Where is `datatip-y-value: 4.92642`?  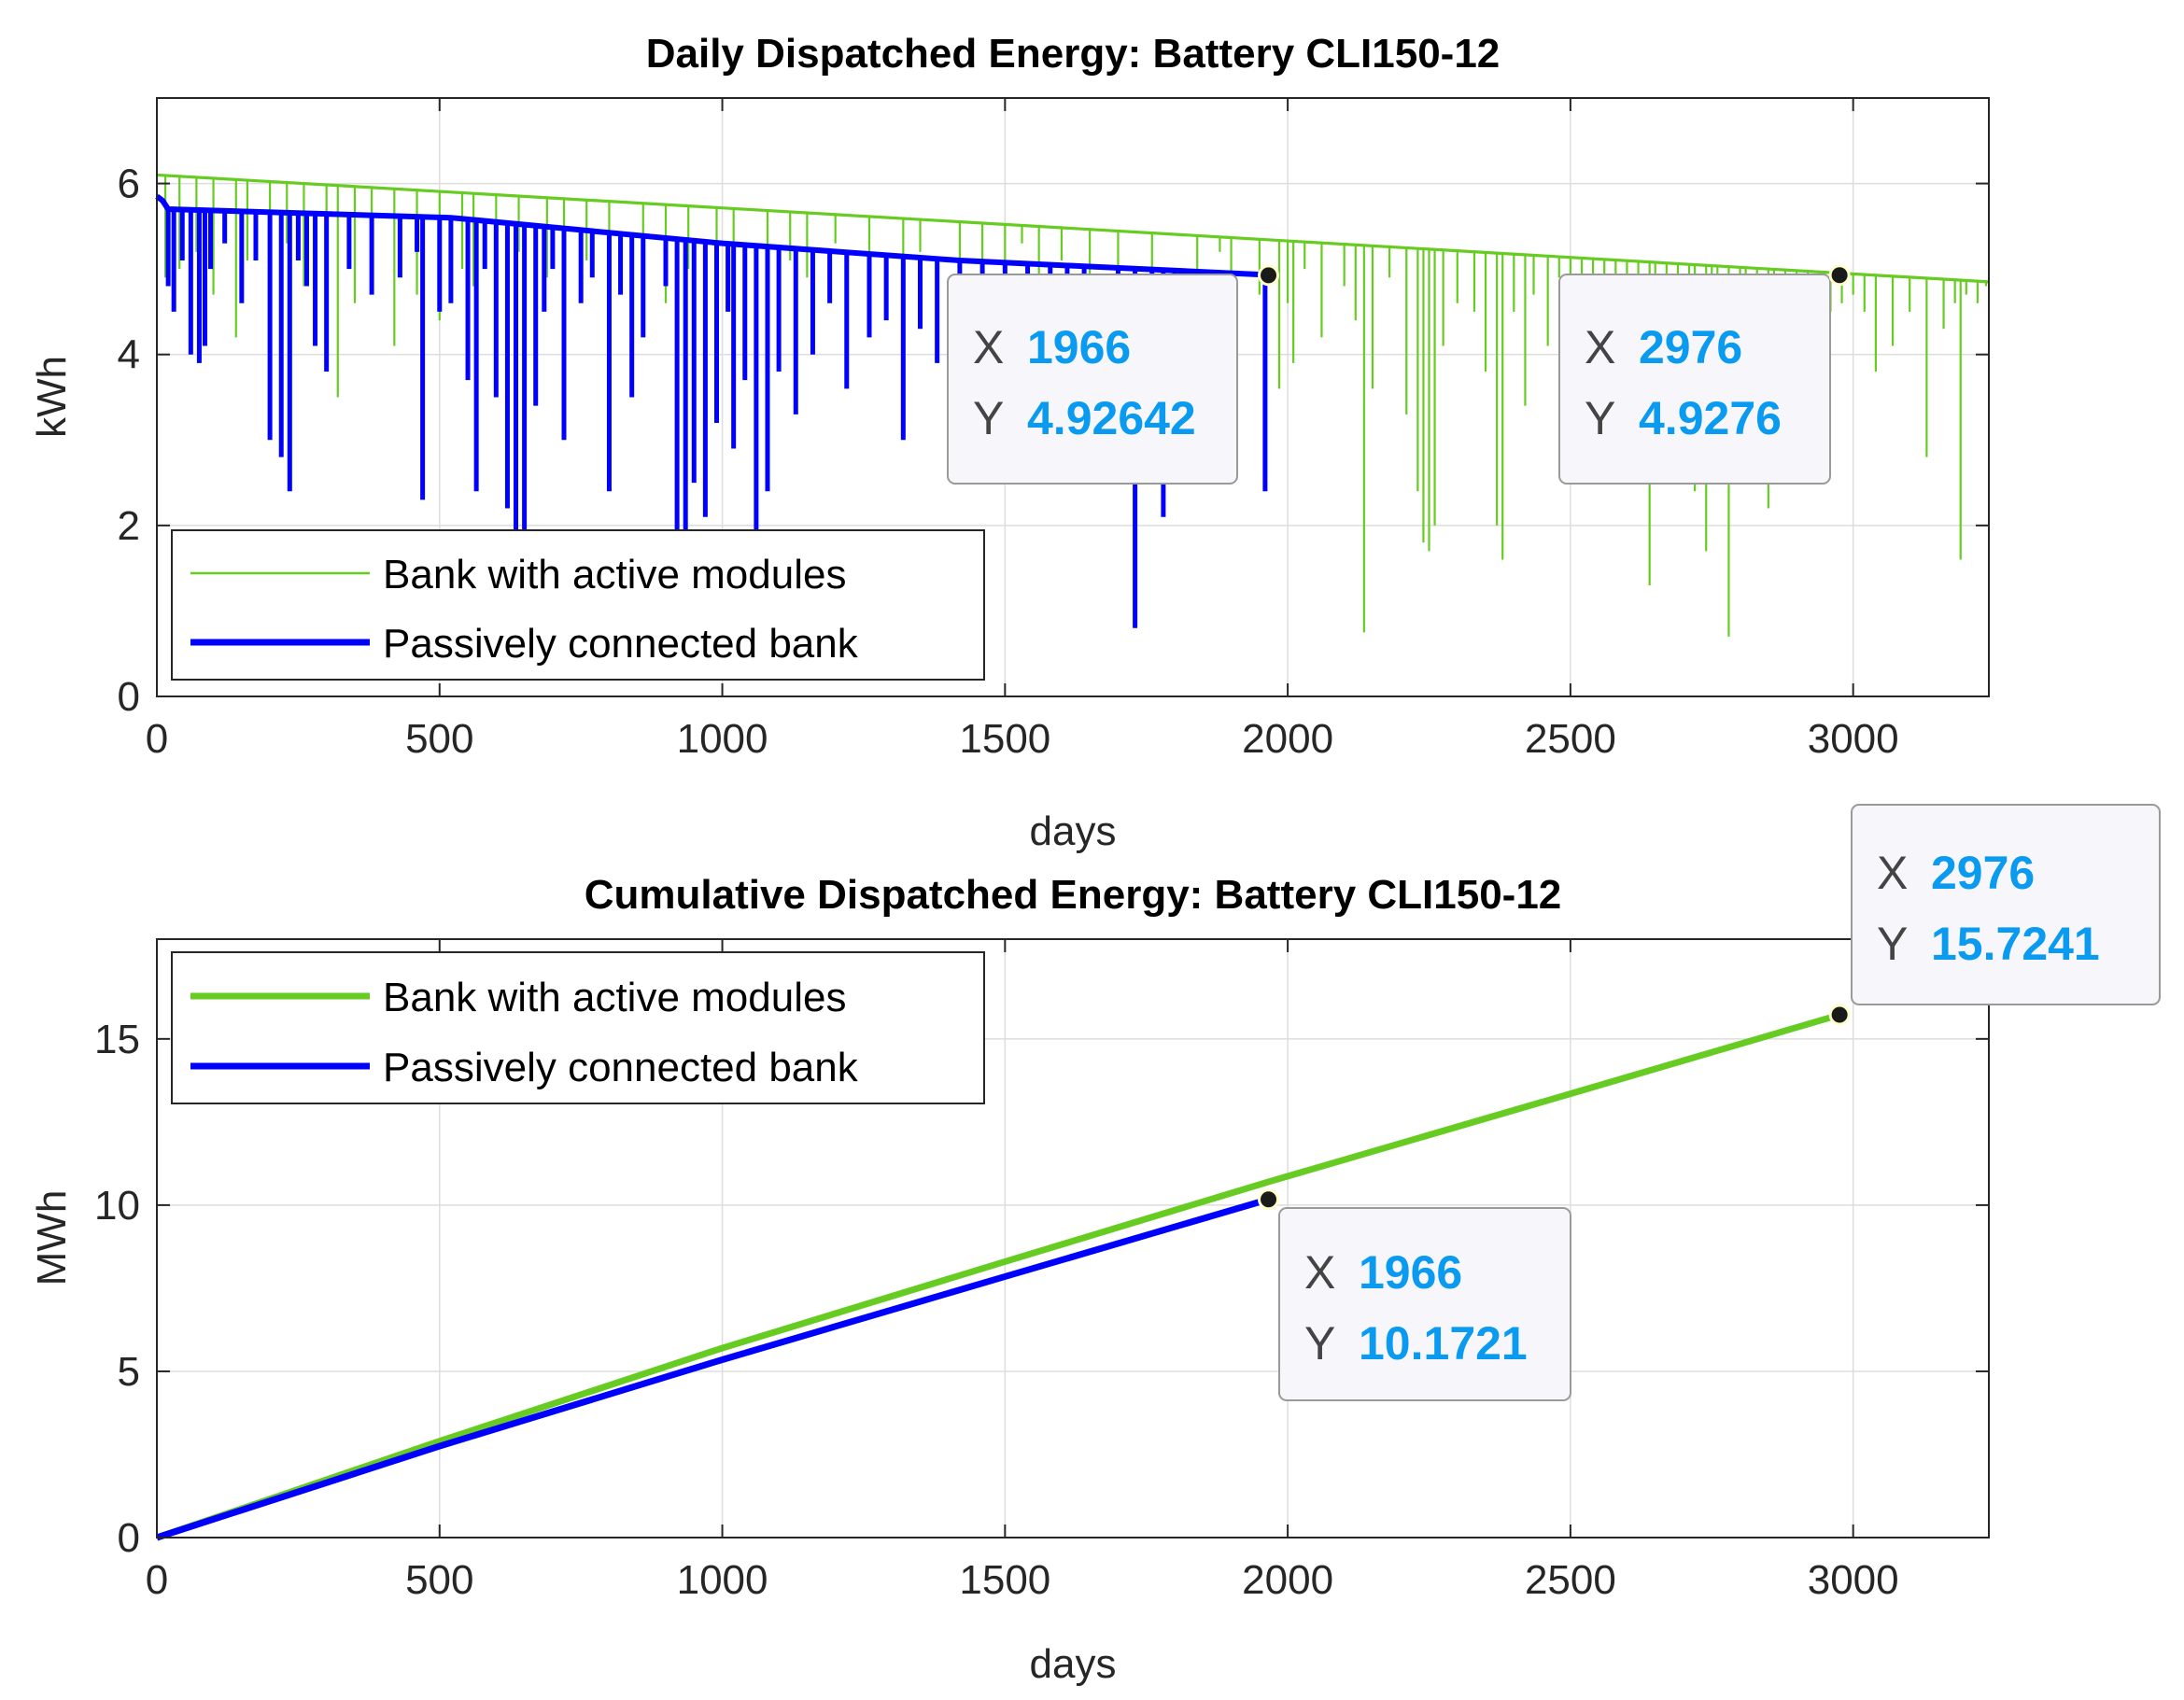
datatip-y-value: 4.92642 is located at coordinates (1111, 418).